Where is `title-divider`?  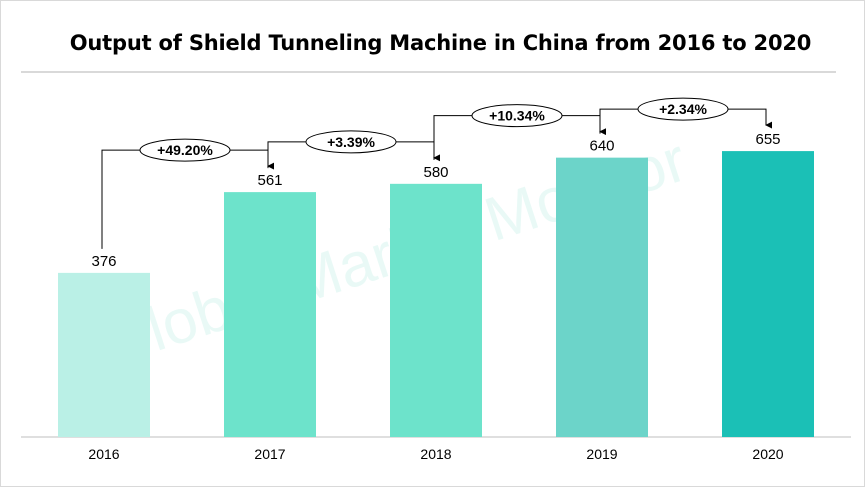
title-divider is located at coordinates (428, 72).